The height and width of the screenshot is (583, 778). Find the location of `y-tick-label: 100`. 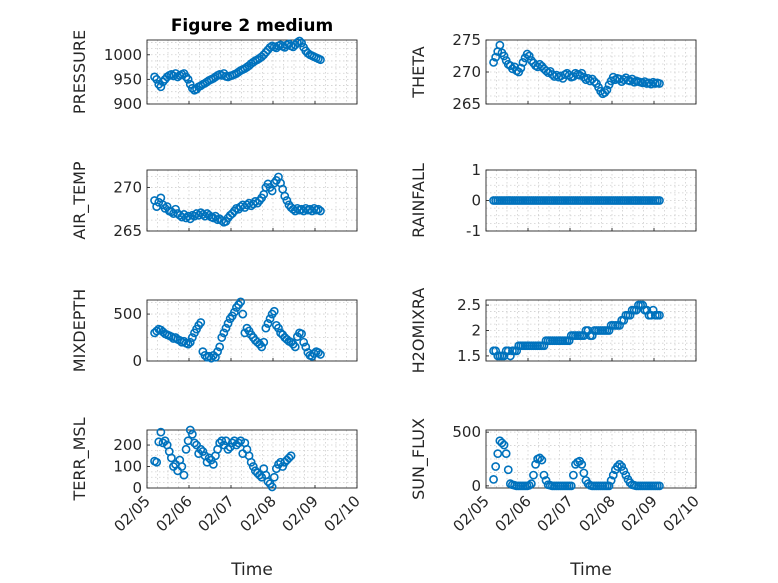

y-tick-label: 100 is located at coordinates (127, 467).